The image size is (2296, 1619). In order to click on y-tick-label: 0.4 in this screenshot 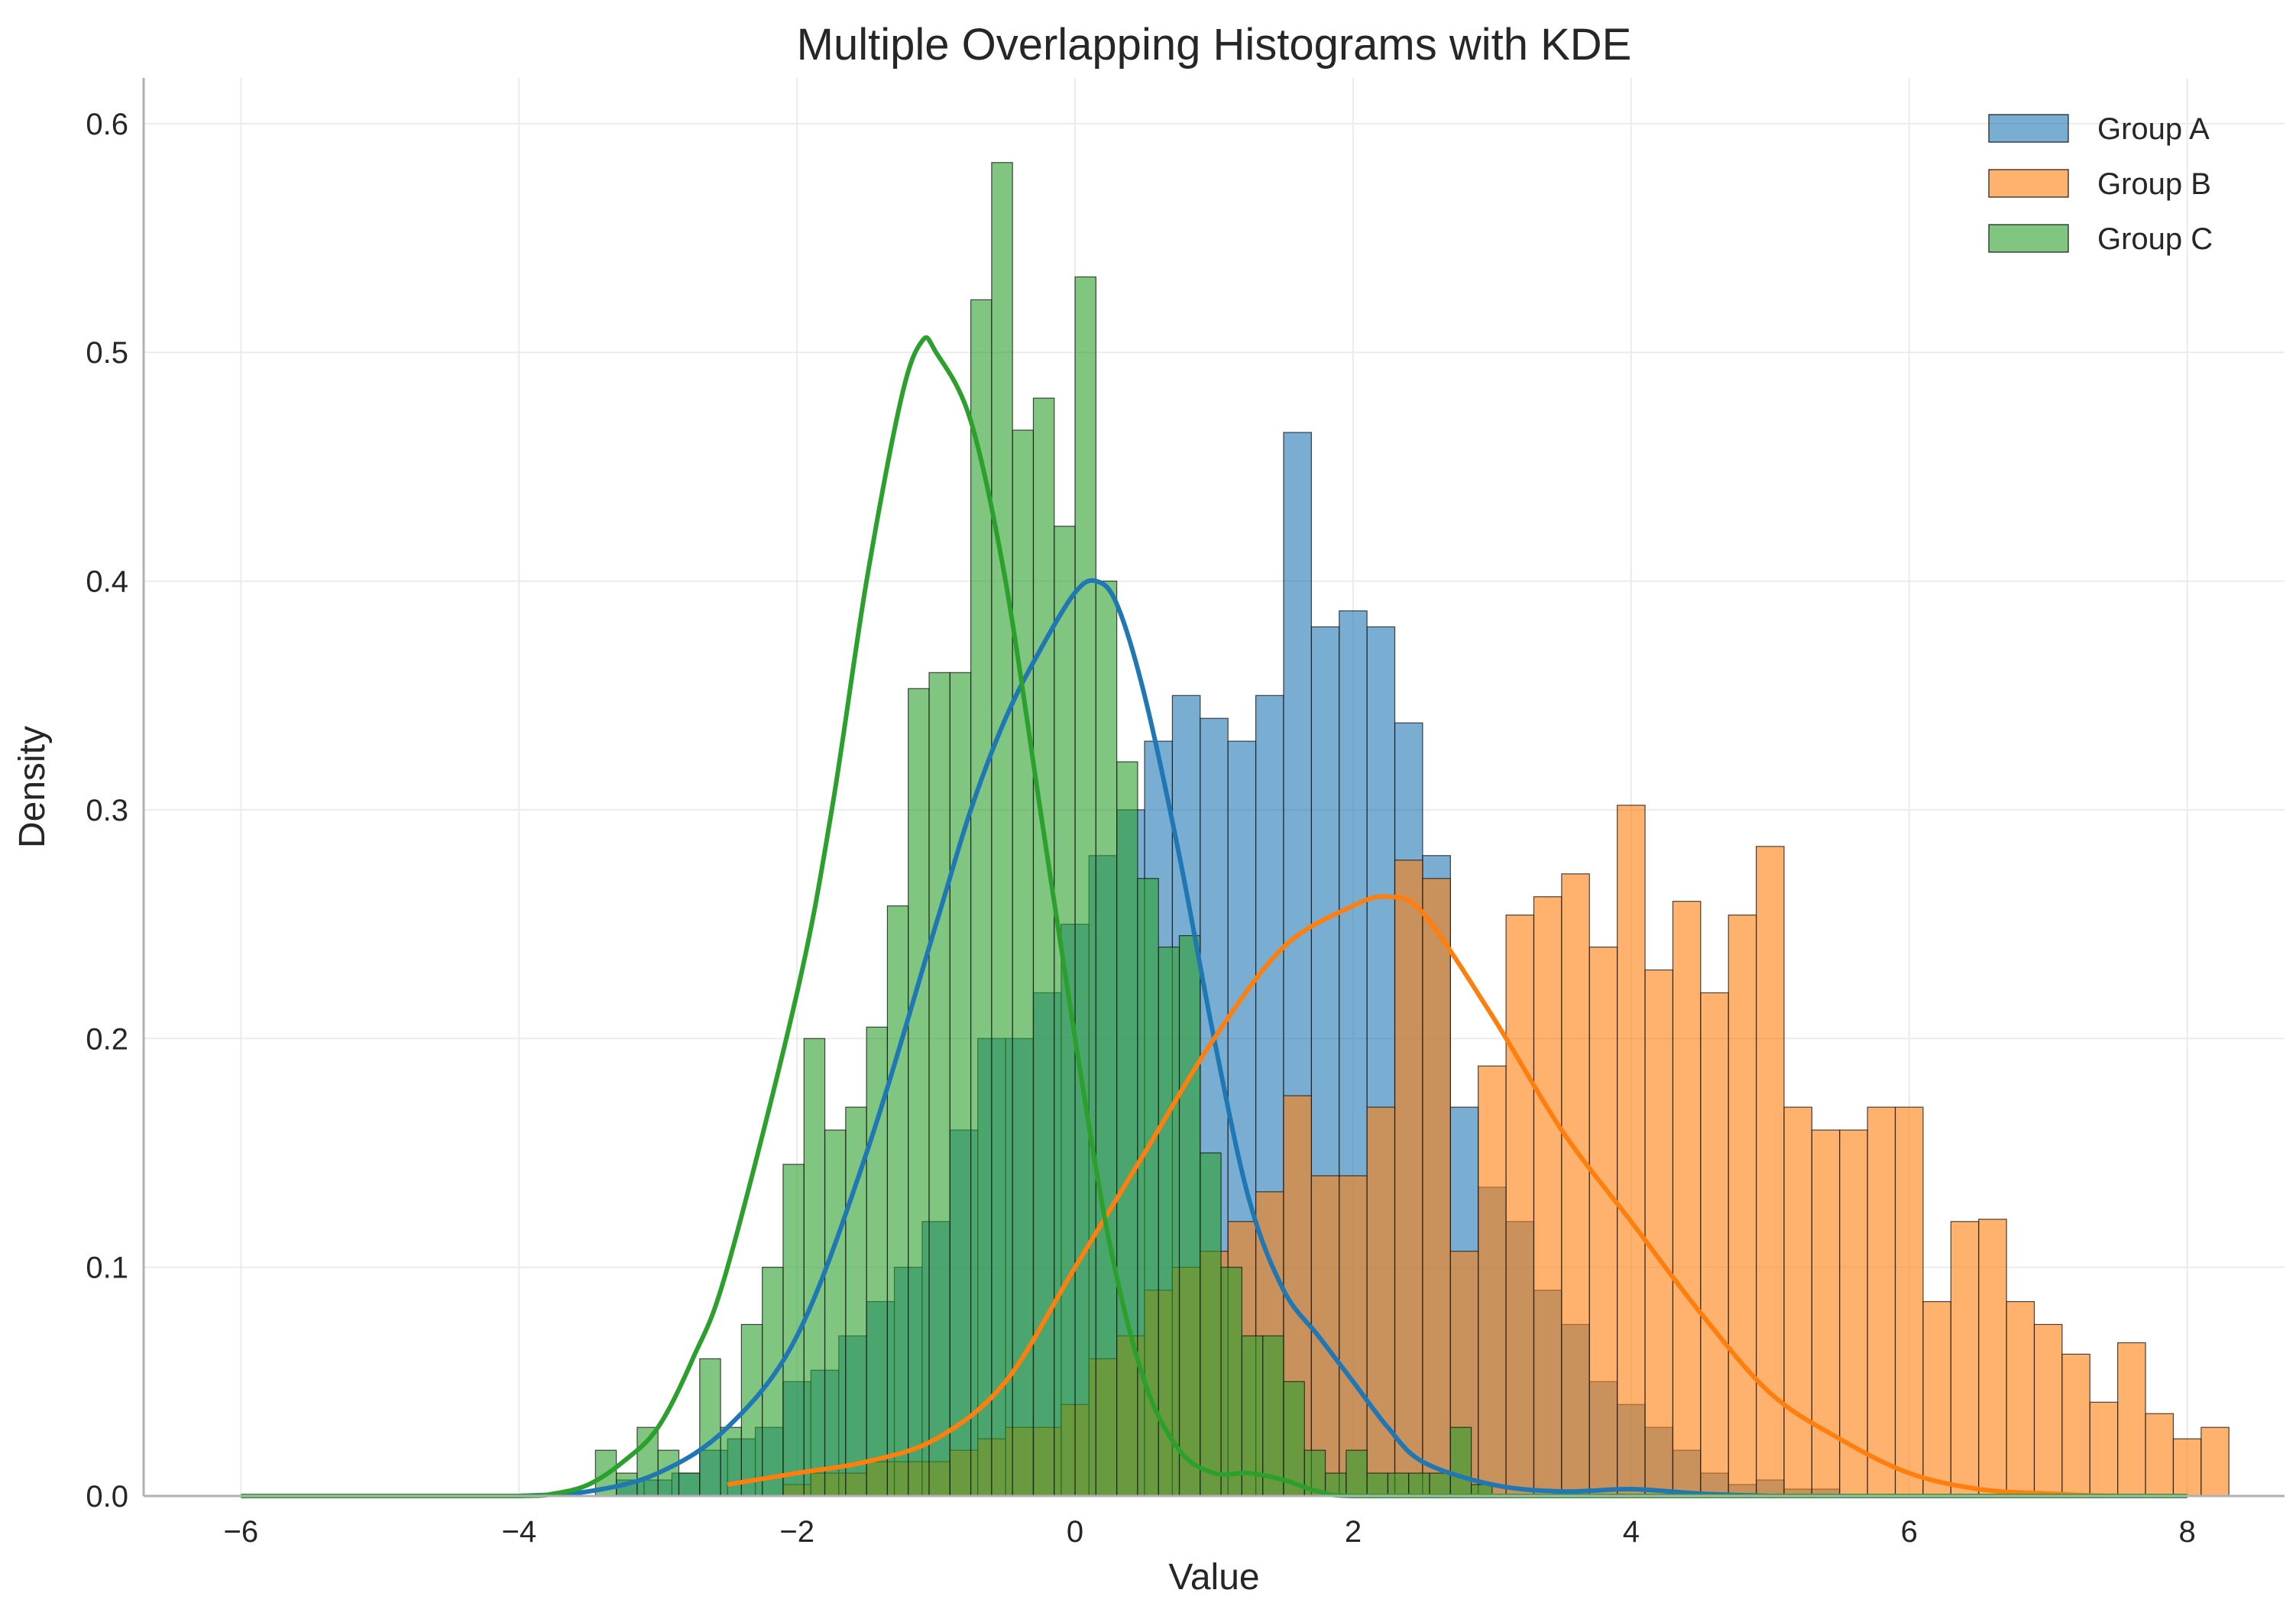, I will do `click(107, 582)`.